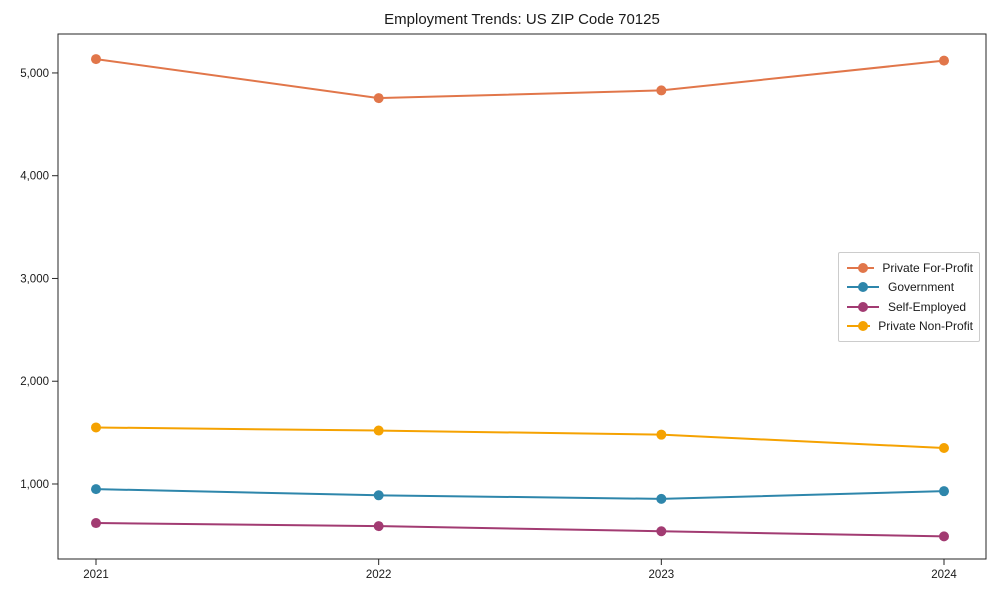  I want to click on legend-label: Government, so click(921, 287).